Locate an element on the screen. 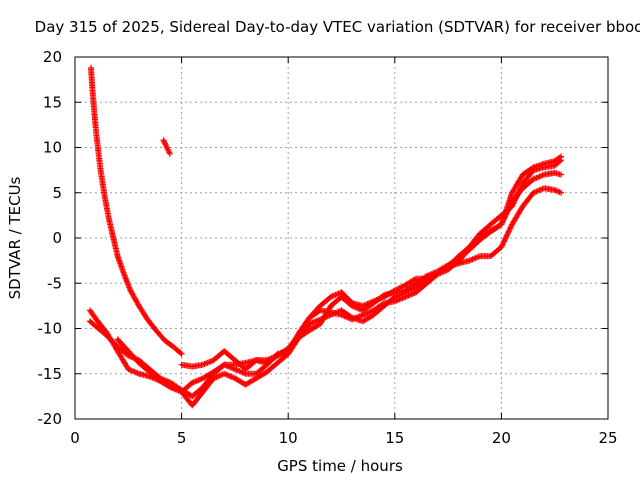 The width and height of the screenshot is (640, 480). y-tick-label: -5 is located at coordinates (54, 283).